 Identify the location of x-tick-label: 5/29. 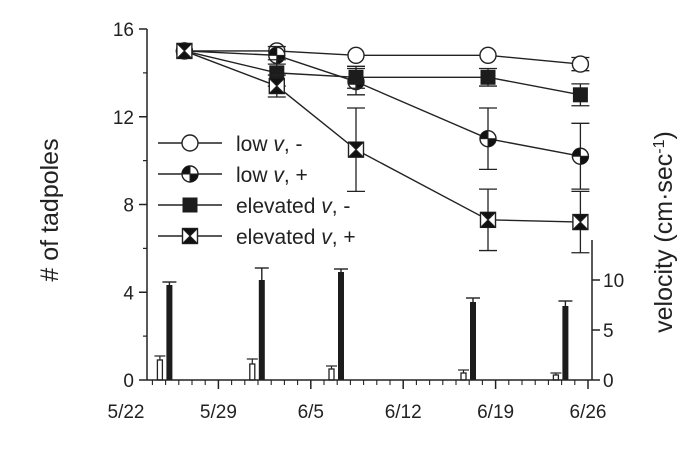
(218, 412).